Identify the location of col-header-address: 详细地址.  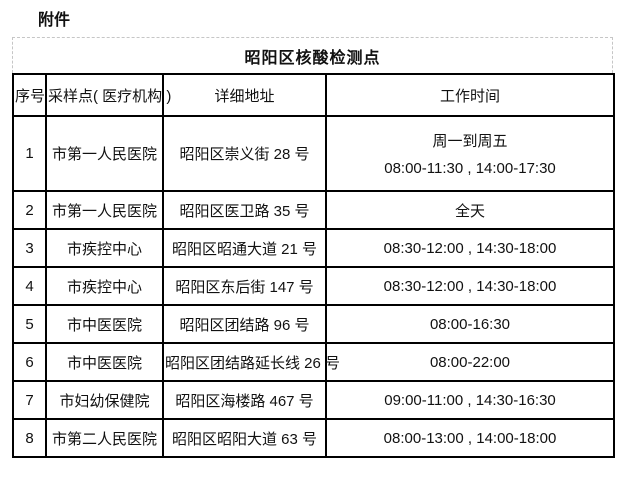
(244, 95).